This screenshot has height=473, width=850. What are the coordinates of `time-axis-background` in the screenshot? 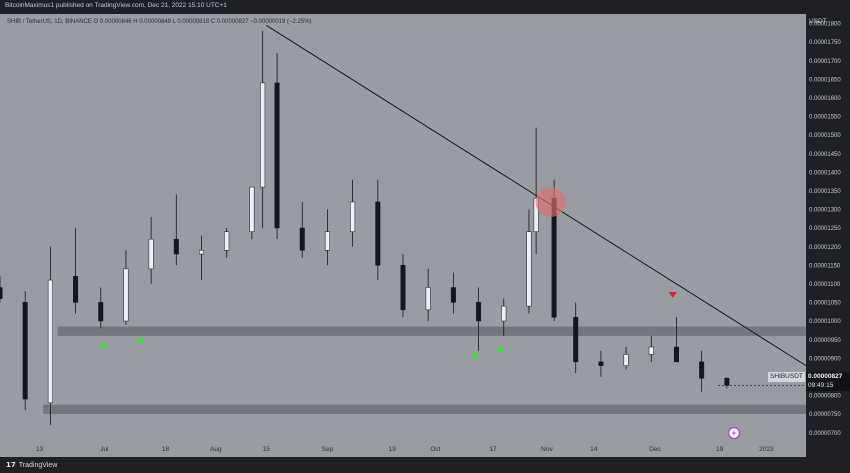 It's located at (403, 448).